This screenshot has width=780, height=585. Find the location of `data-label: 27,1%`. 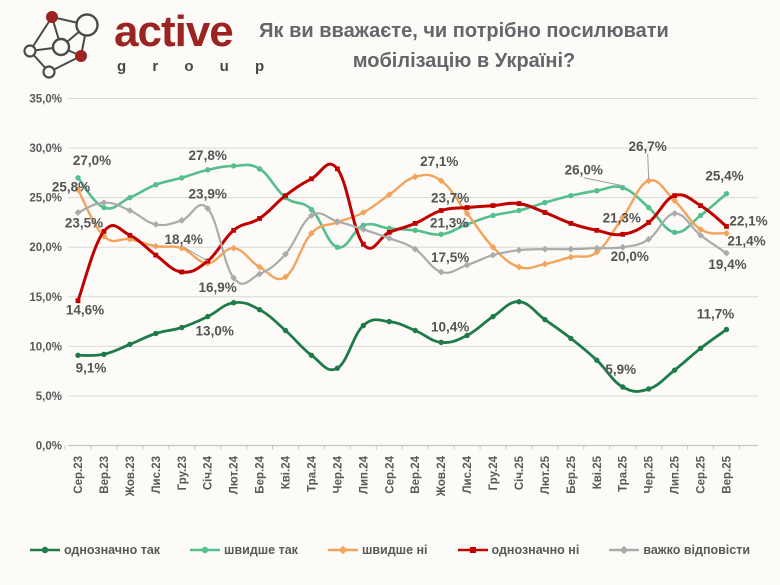

data-label: 27,1% is located at coordinates (439, 161).